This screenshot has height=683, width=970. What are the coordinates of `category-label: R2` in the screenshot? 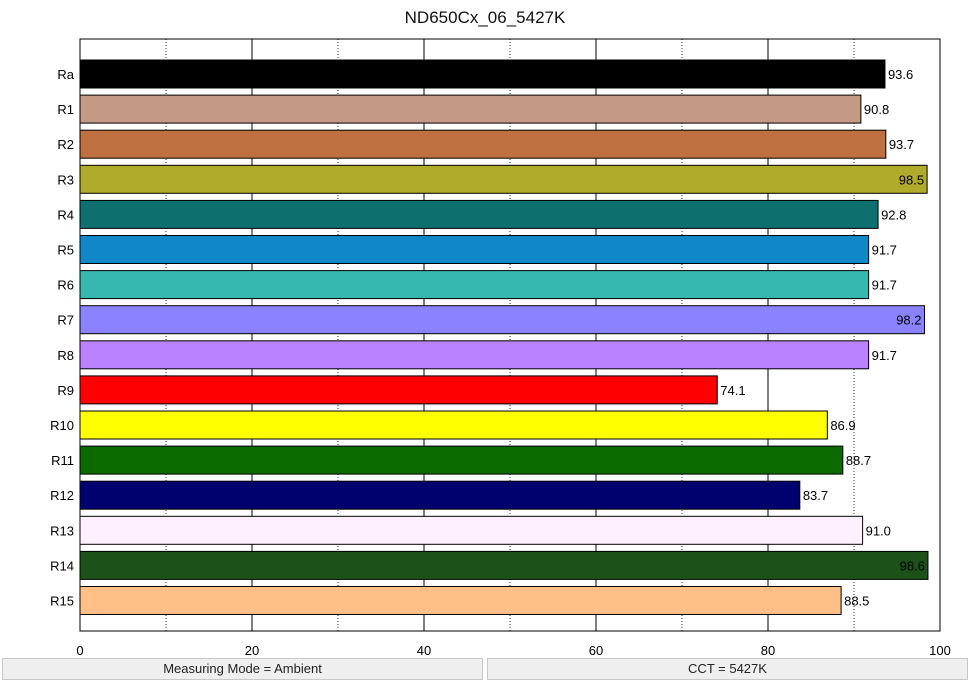 It's located at (65, 144).